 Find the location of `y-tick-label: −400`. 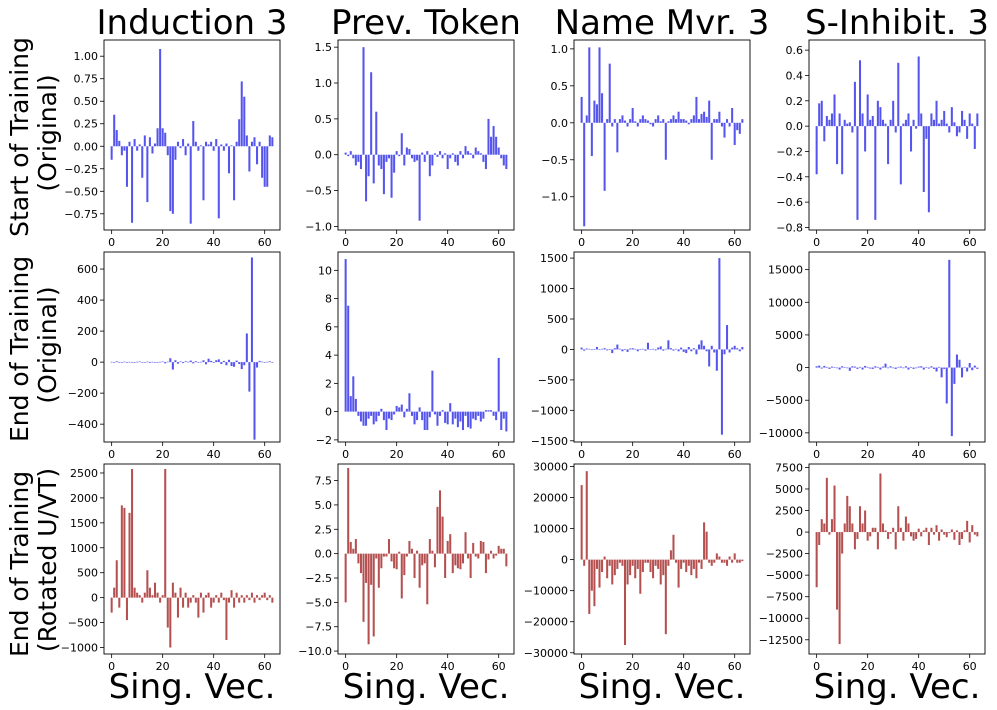

y-tick-label: −400 is located at coordinates (83, 424).